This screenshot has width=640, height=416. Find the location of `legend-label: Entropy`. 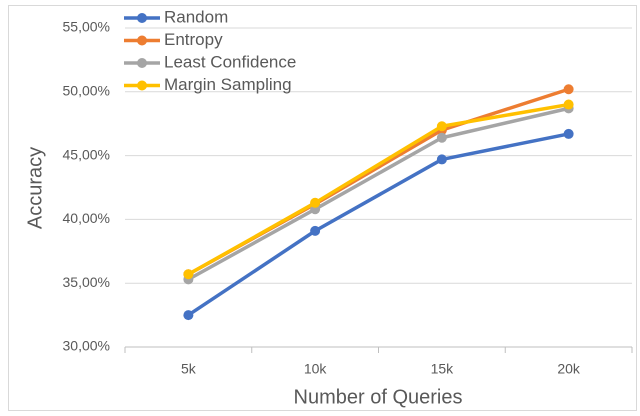

legend-label: Entropy is located at coordinates (193, 39).